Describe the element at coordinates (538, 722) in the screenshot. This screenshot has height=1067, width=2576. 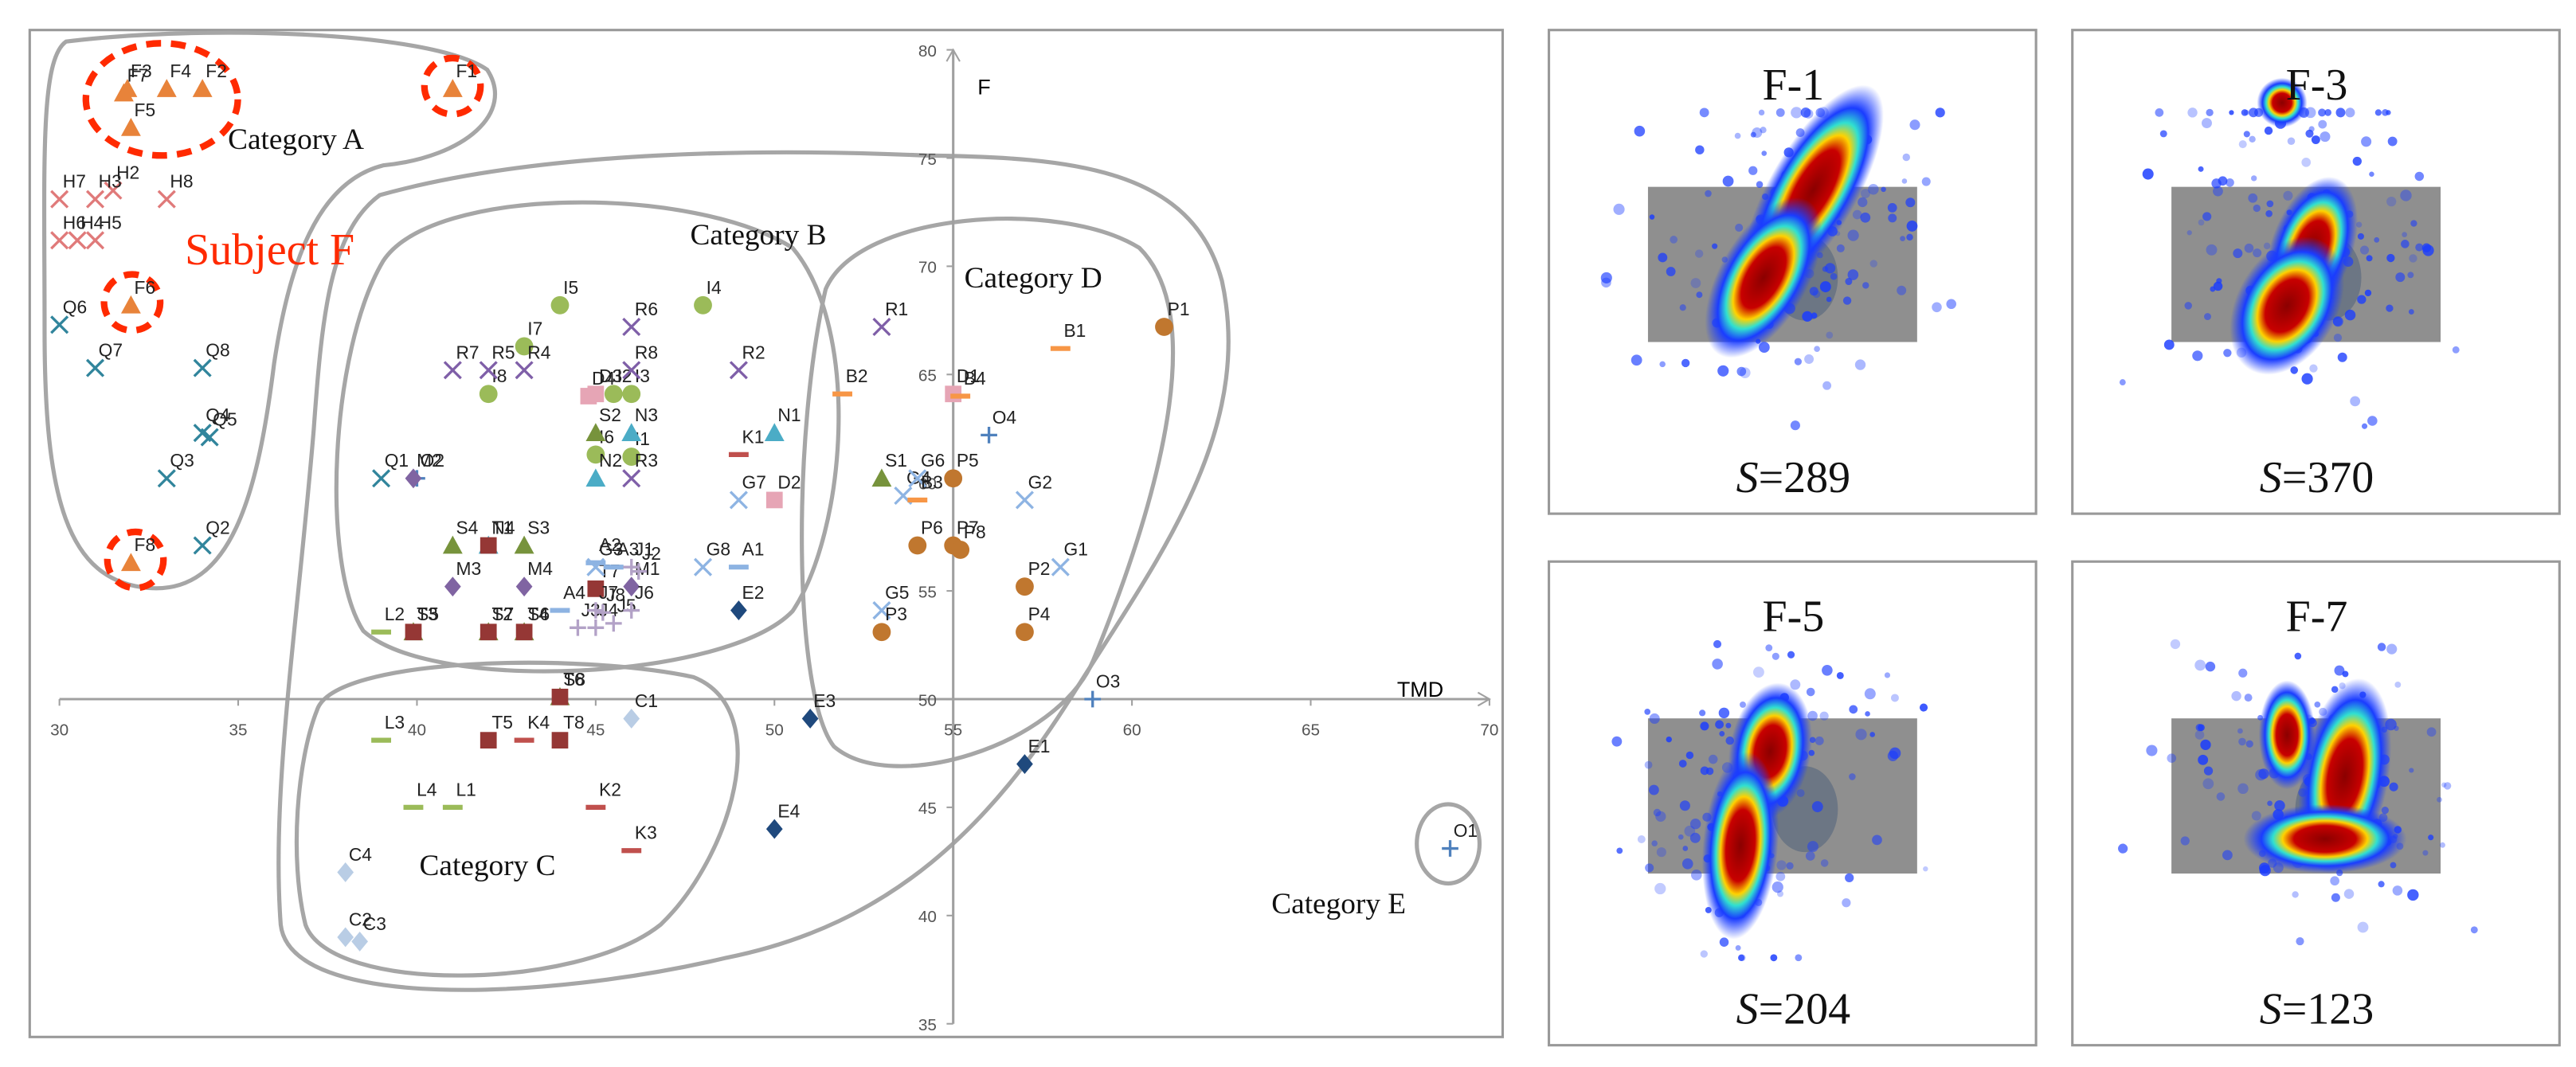
I see `point-label: K4` at that location.